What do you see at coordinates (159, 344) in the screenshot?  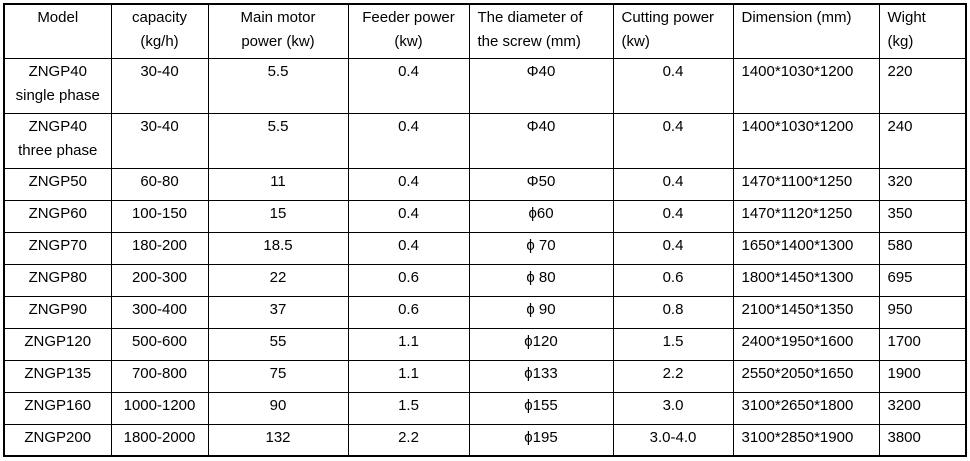 I see `cell-capacity: 500-600` at bounding box center [159, 344].